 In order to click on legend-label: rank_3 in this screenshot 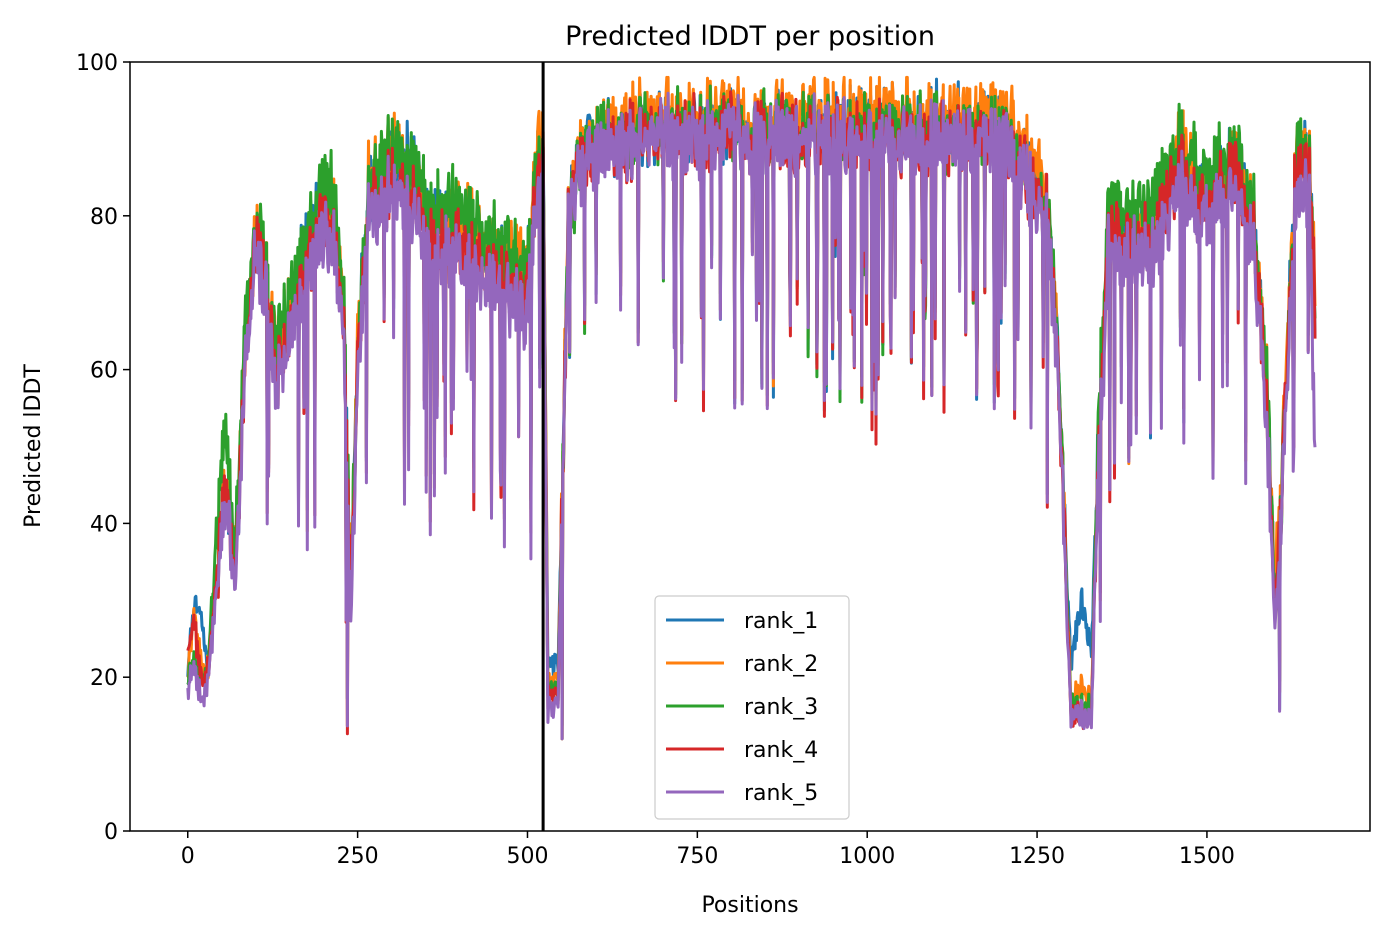, I will do `click(781, 707)`.